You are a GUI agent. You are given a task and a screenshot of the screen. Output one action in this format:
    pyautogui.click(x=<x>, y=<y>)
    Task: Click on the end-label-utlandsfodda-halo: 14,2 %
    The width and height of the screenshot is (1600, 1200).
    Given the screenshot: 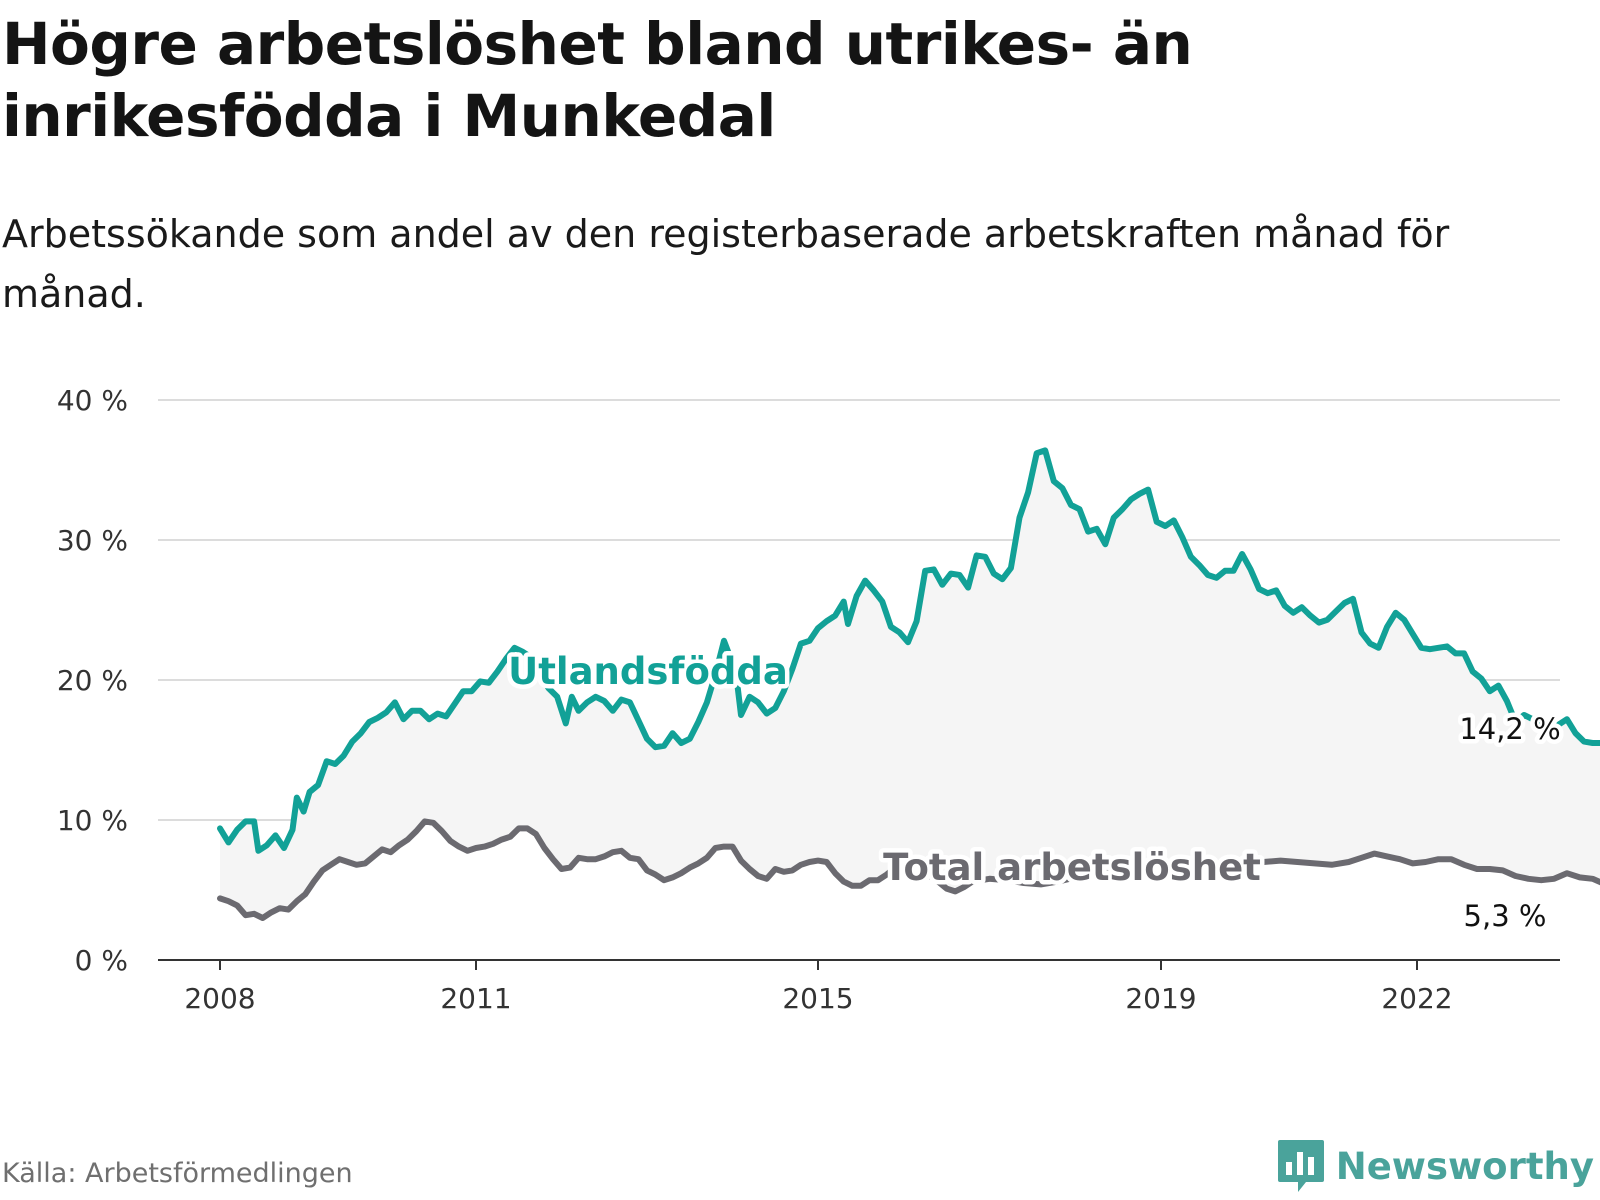 What is the action you would take?
    pyautogui.click(x=1509, y=729)
    